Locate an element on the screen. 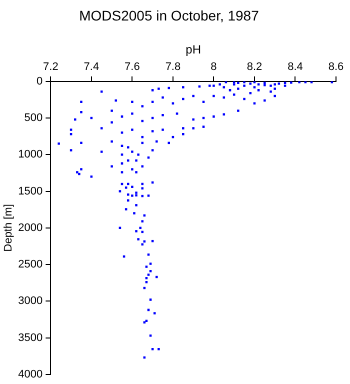 The image size is (350, 384). y-tick-label: 3500 is located at coordinates (30, 338).